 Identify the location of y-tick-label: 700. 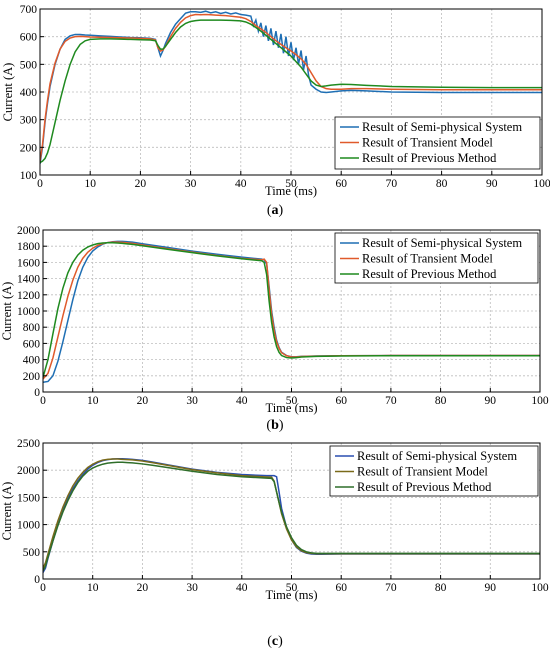
(29, 10).